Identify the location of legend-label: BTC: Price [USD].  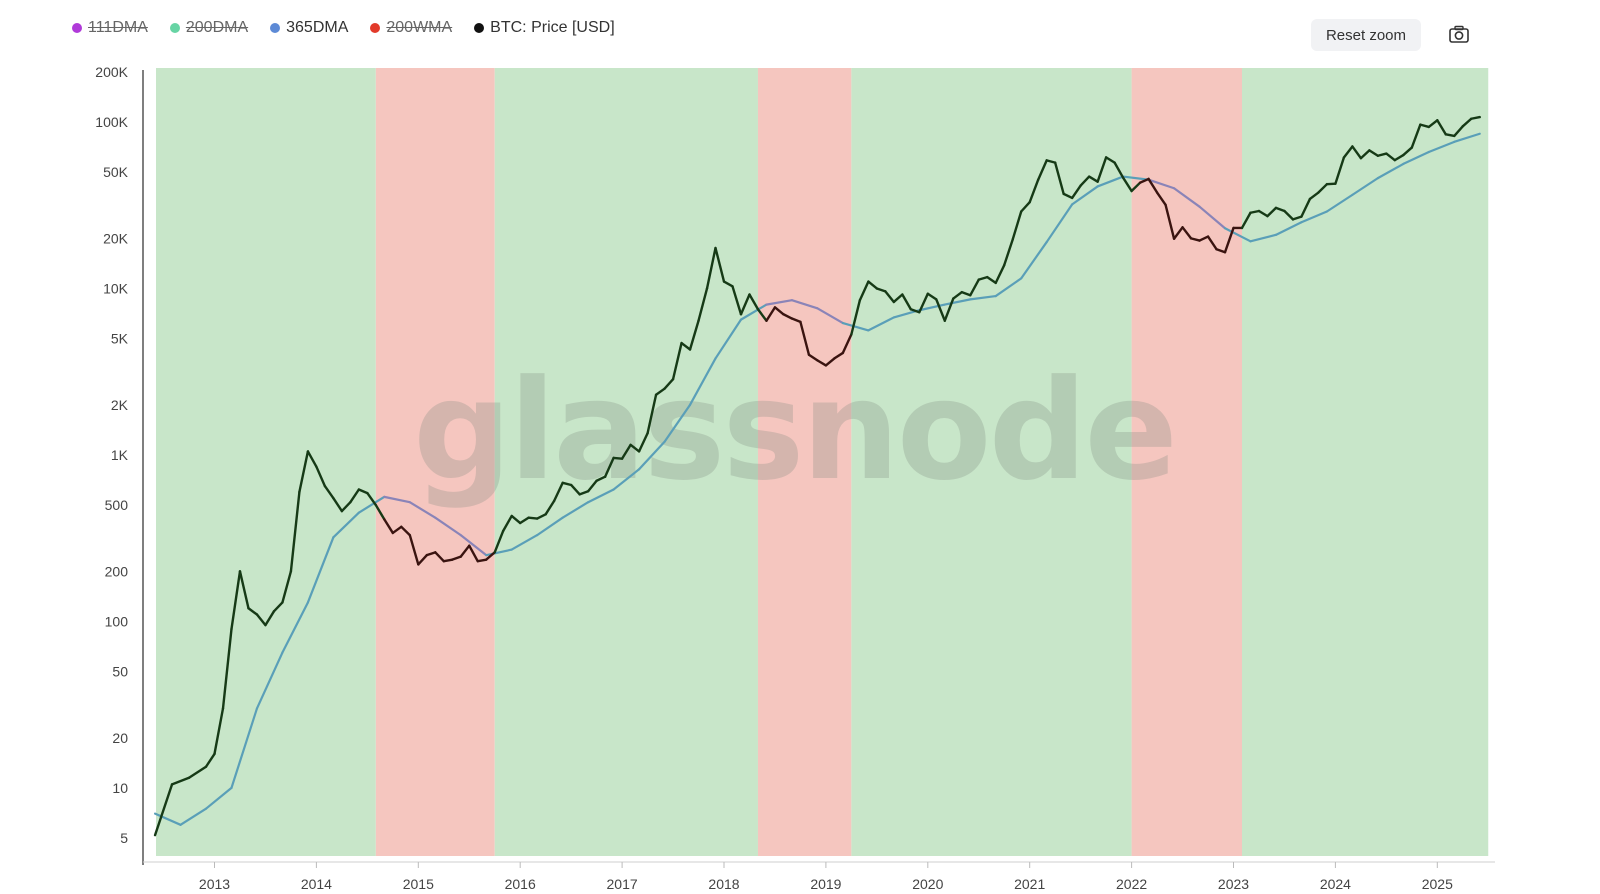
(552, 27).